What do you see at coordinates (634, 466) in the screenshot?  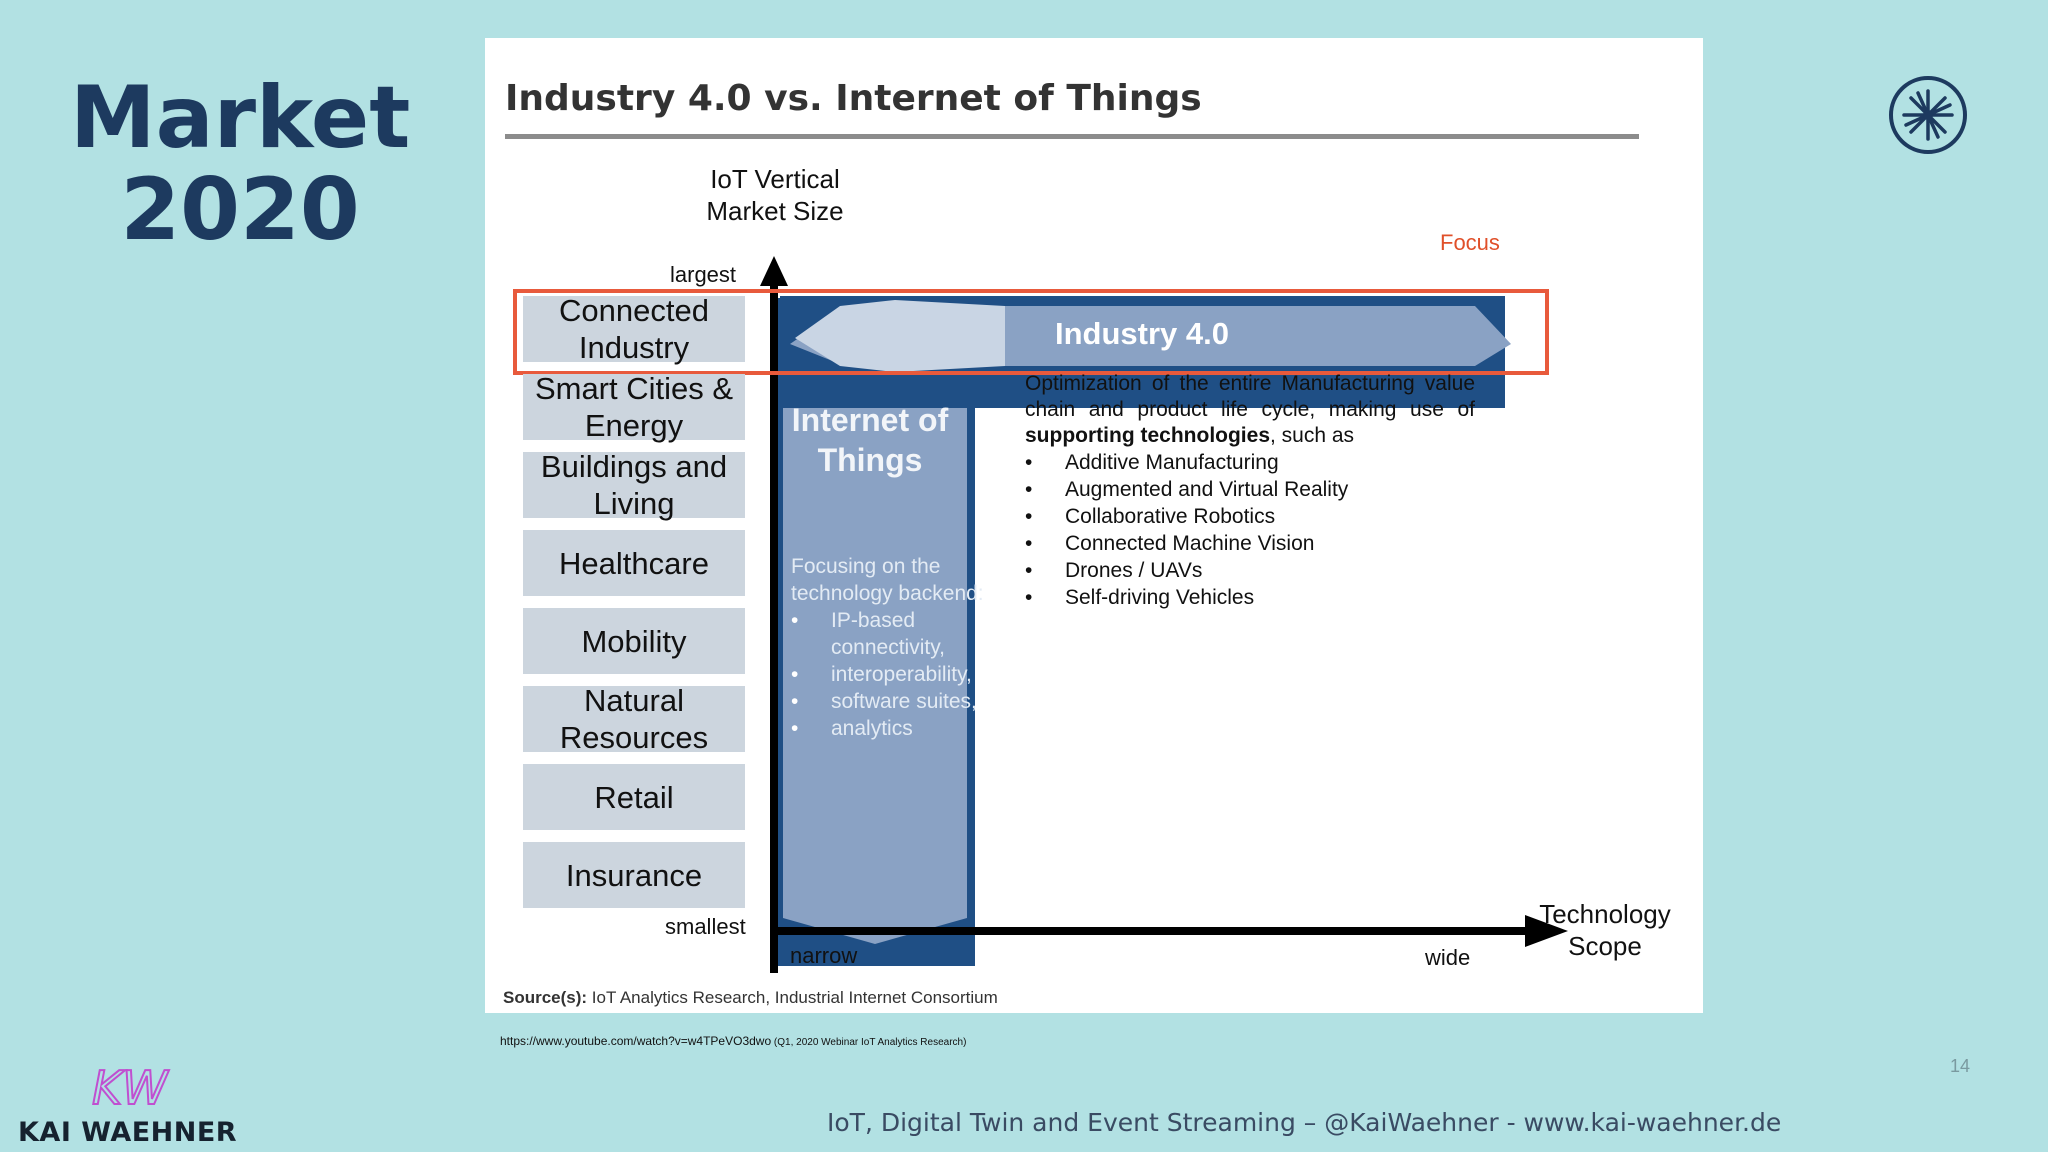 I see `sector-label-line1: Buildings and` at bounding box center [634, 466].